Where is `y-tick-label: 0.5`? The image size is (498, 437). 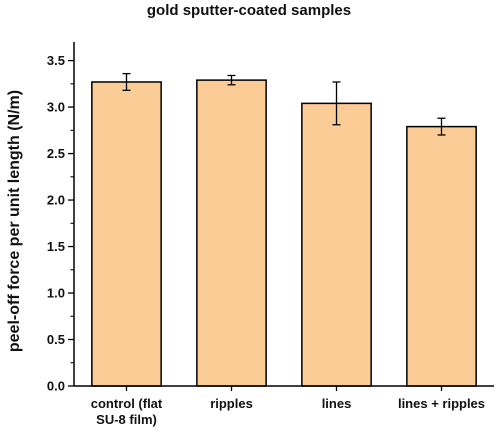 y-tick-label: 0.5 is located at coordinates (56, 339).